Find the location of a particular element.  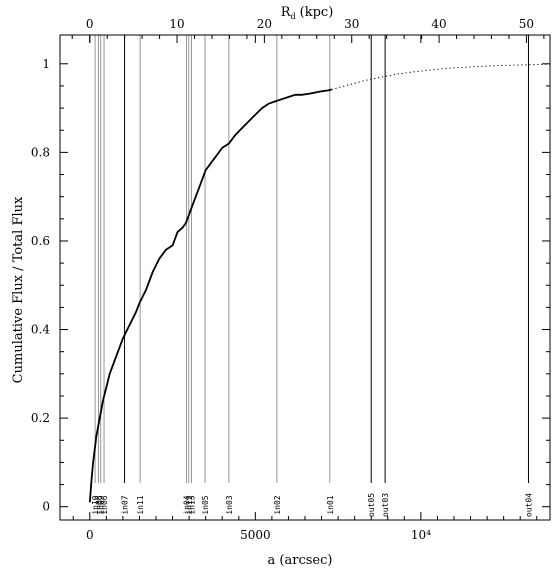

marker-label-in02: in02 is located at coordinates (277, 504).